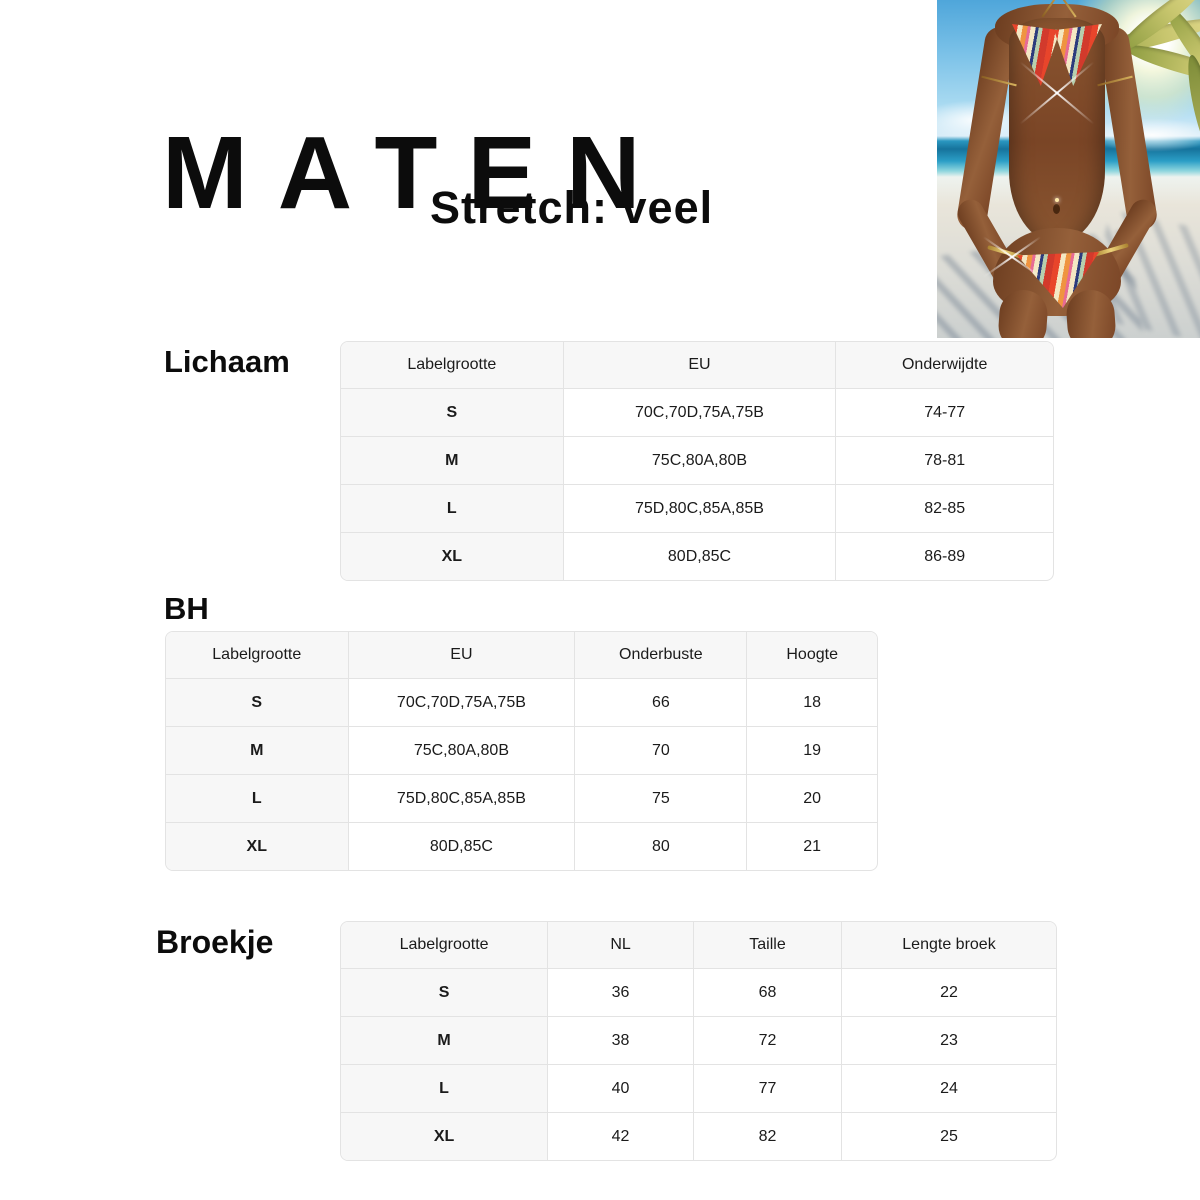 The image size is (1200, 1200). Describe the element at coordinates (620, 1136) in the screenshot. I see `size-value-cell: 42` at that location.